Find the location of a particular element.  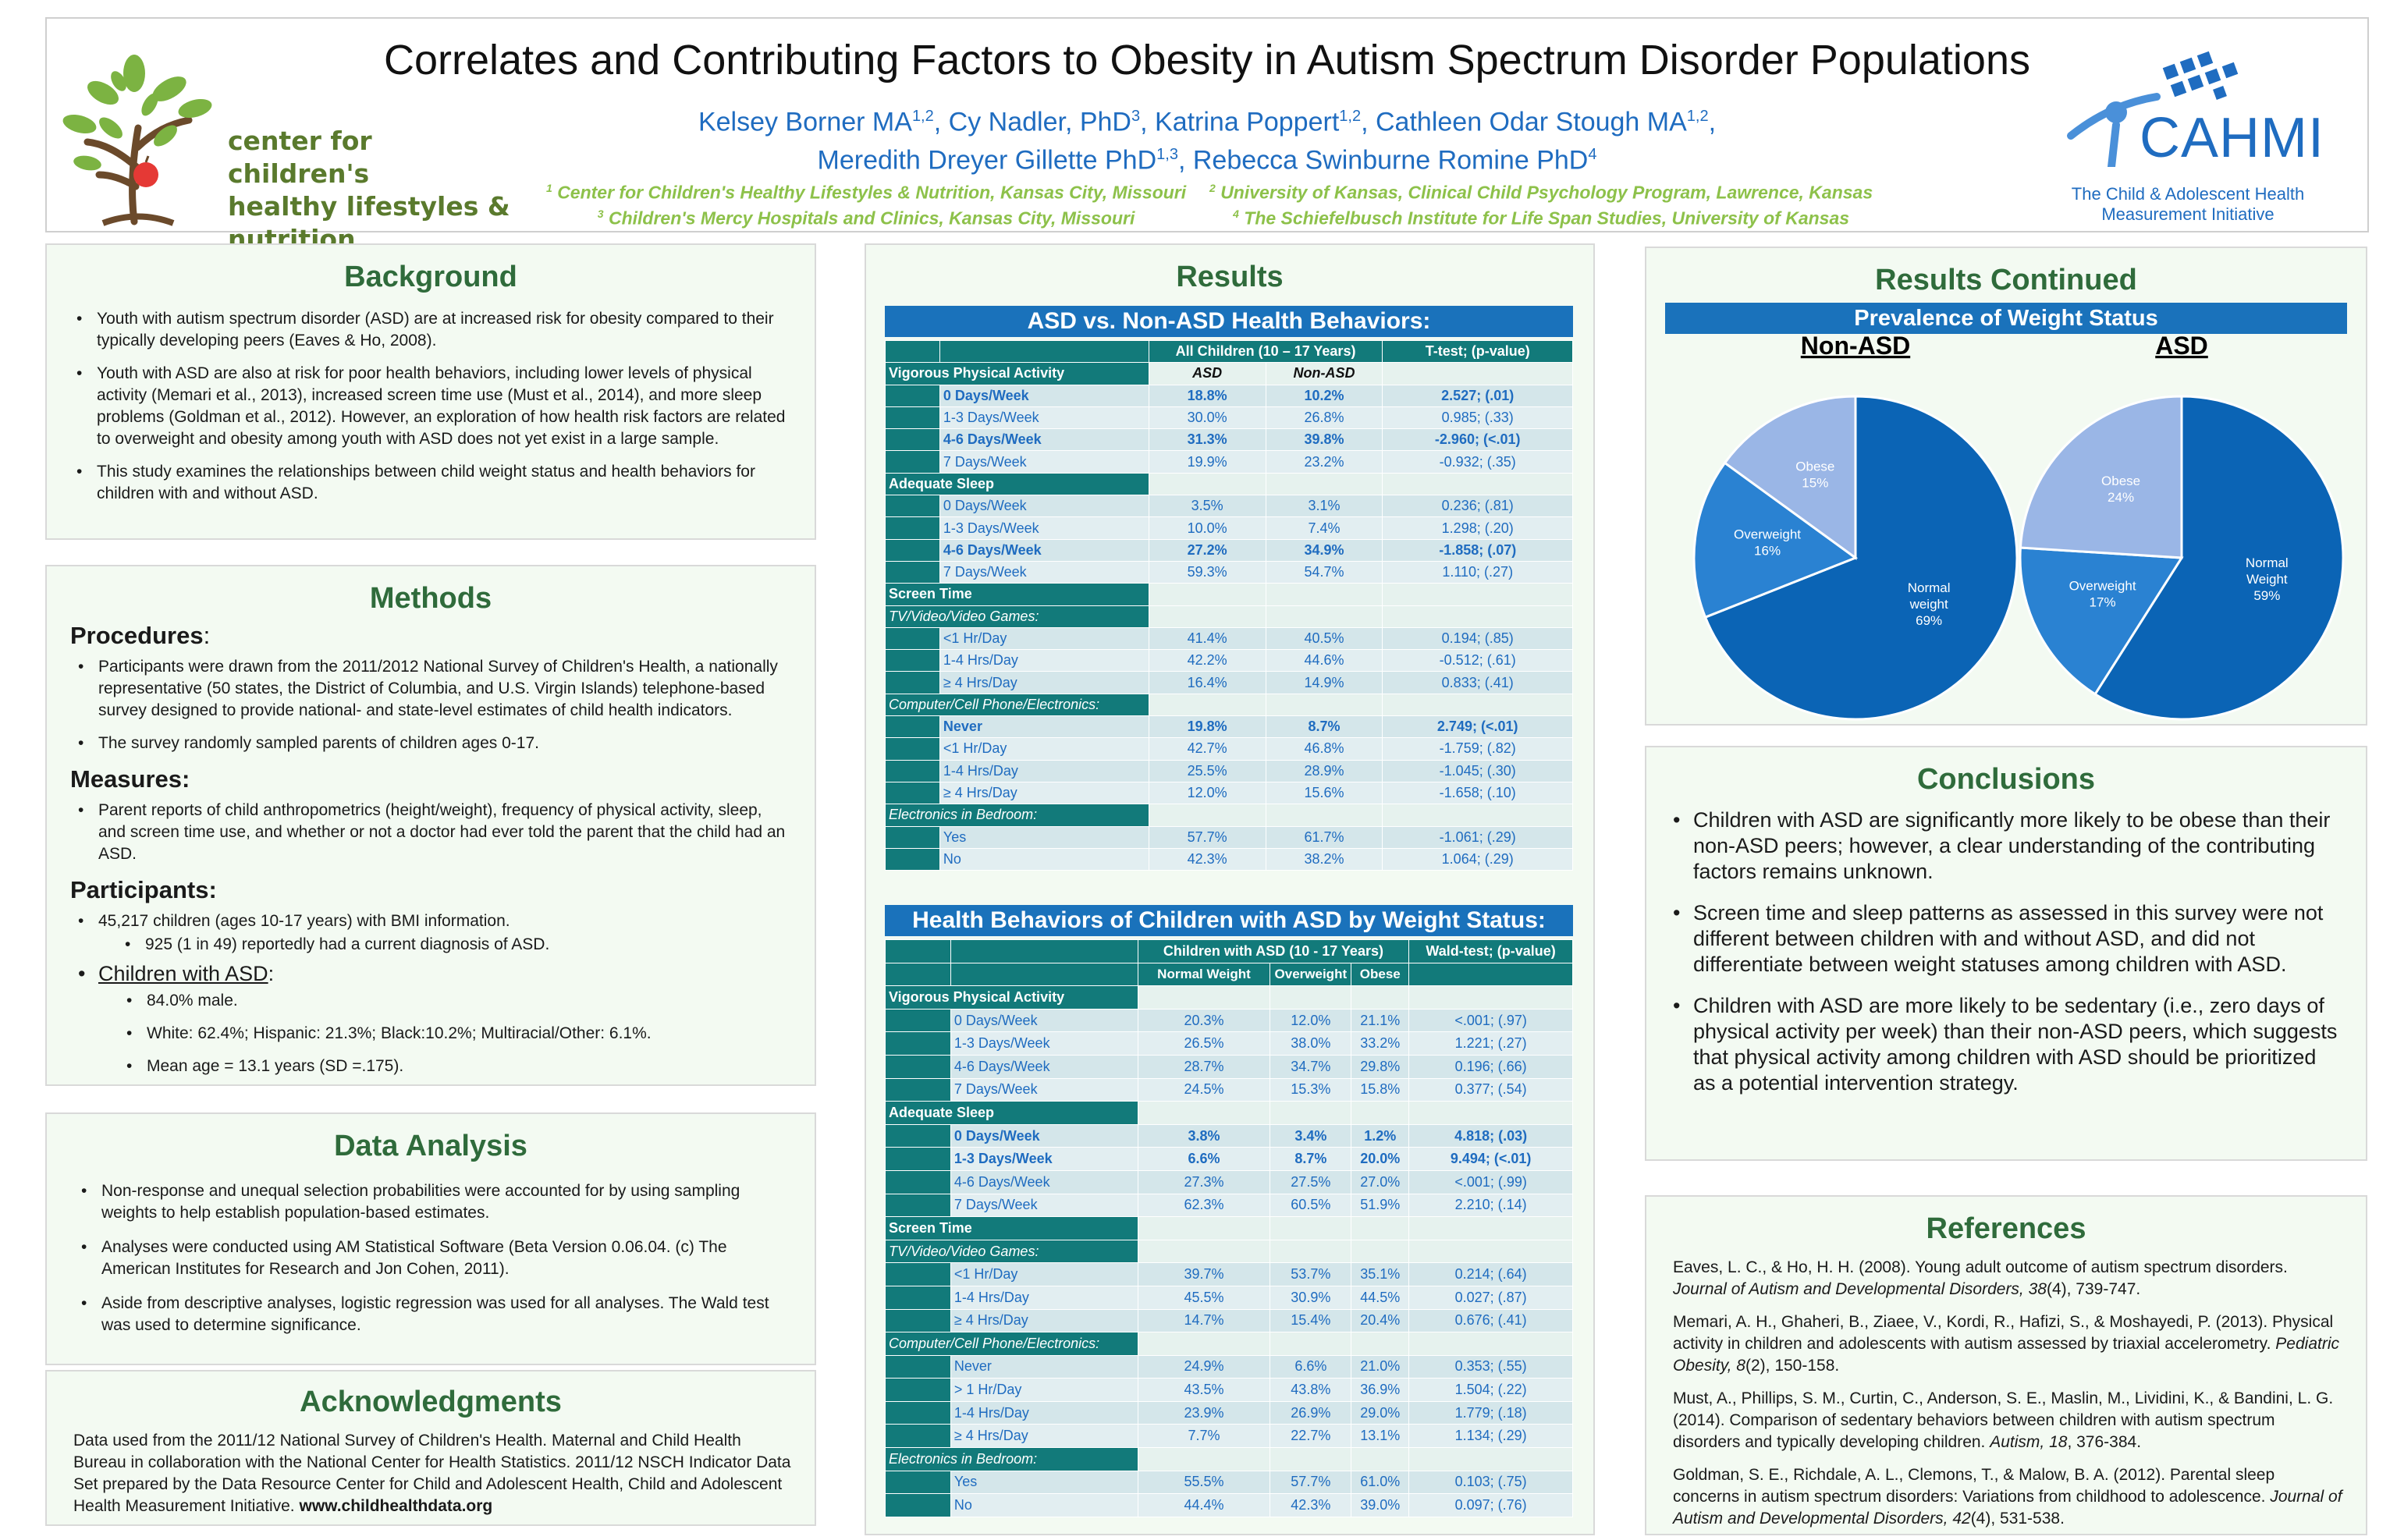

data-cell: 44.6% is located at coordinates (1324, 660).